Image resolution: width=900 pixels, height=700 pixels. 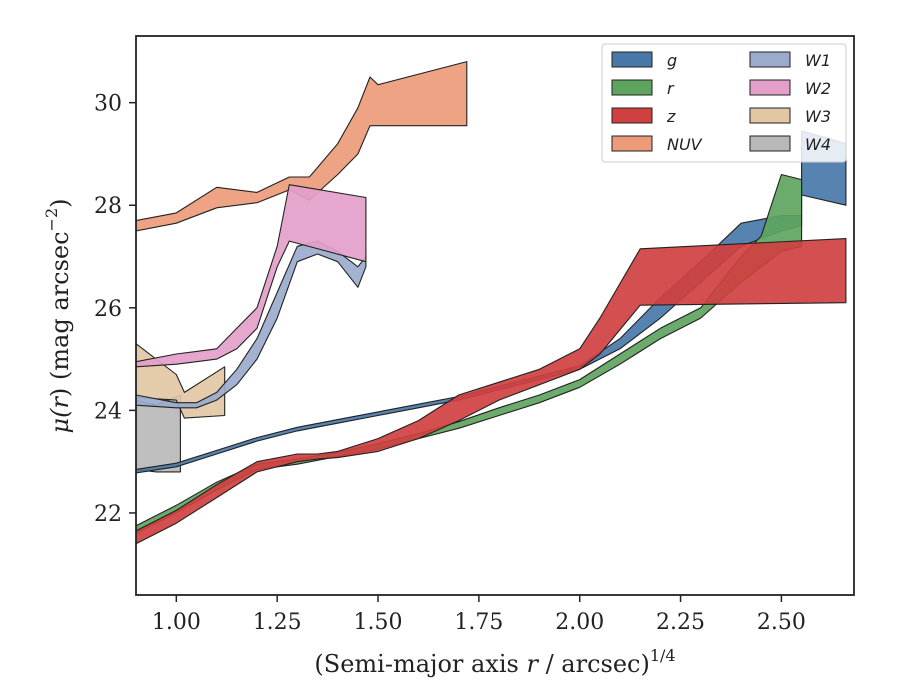 What do you see at coordinates (579, 622) in the screenshot?
I see `x-tick-label: 2.00` at bounding box center [579, 622].